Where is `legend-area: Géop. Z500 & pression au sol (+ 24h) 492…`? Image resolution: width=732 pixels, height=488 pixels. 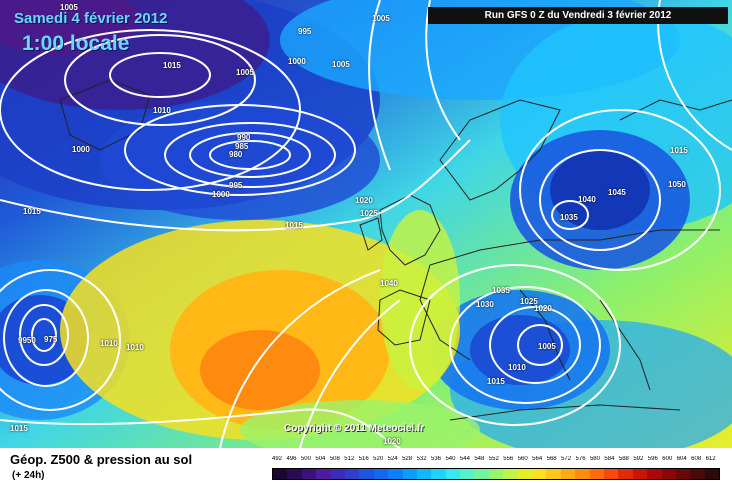 legend-area: Géop. Z500 & pression au sol (+ 24h) 492… is located at coordinates (366, 468).